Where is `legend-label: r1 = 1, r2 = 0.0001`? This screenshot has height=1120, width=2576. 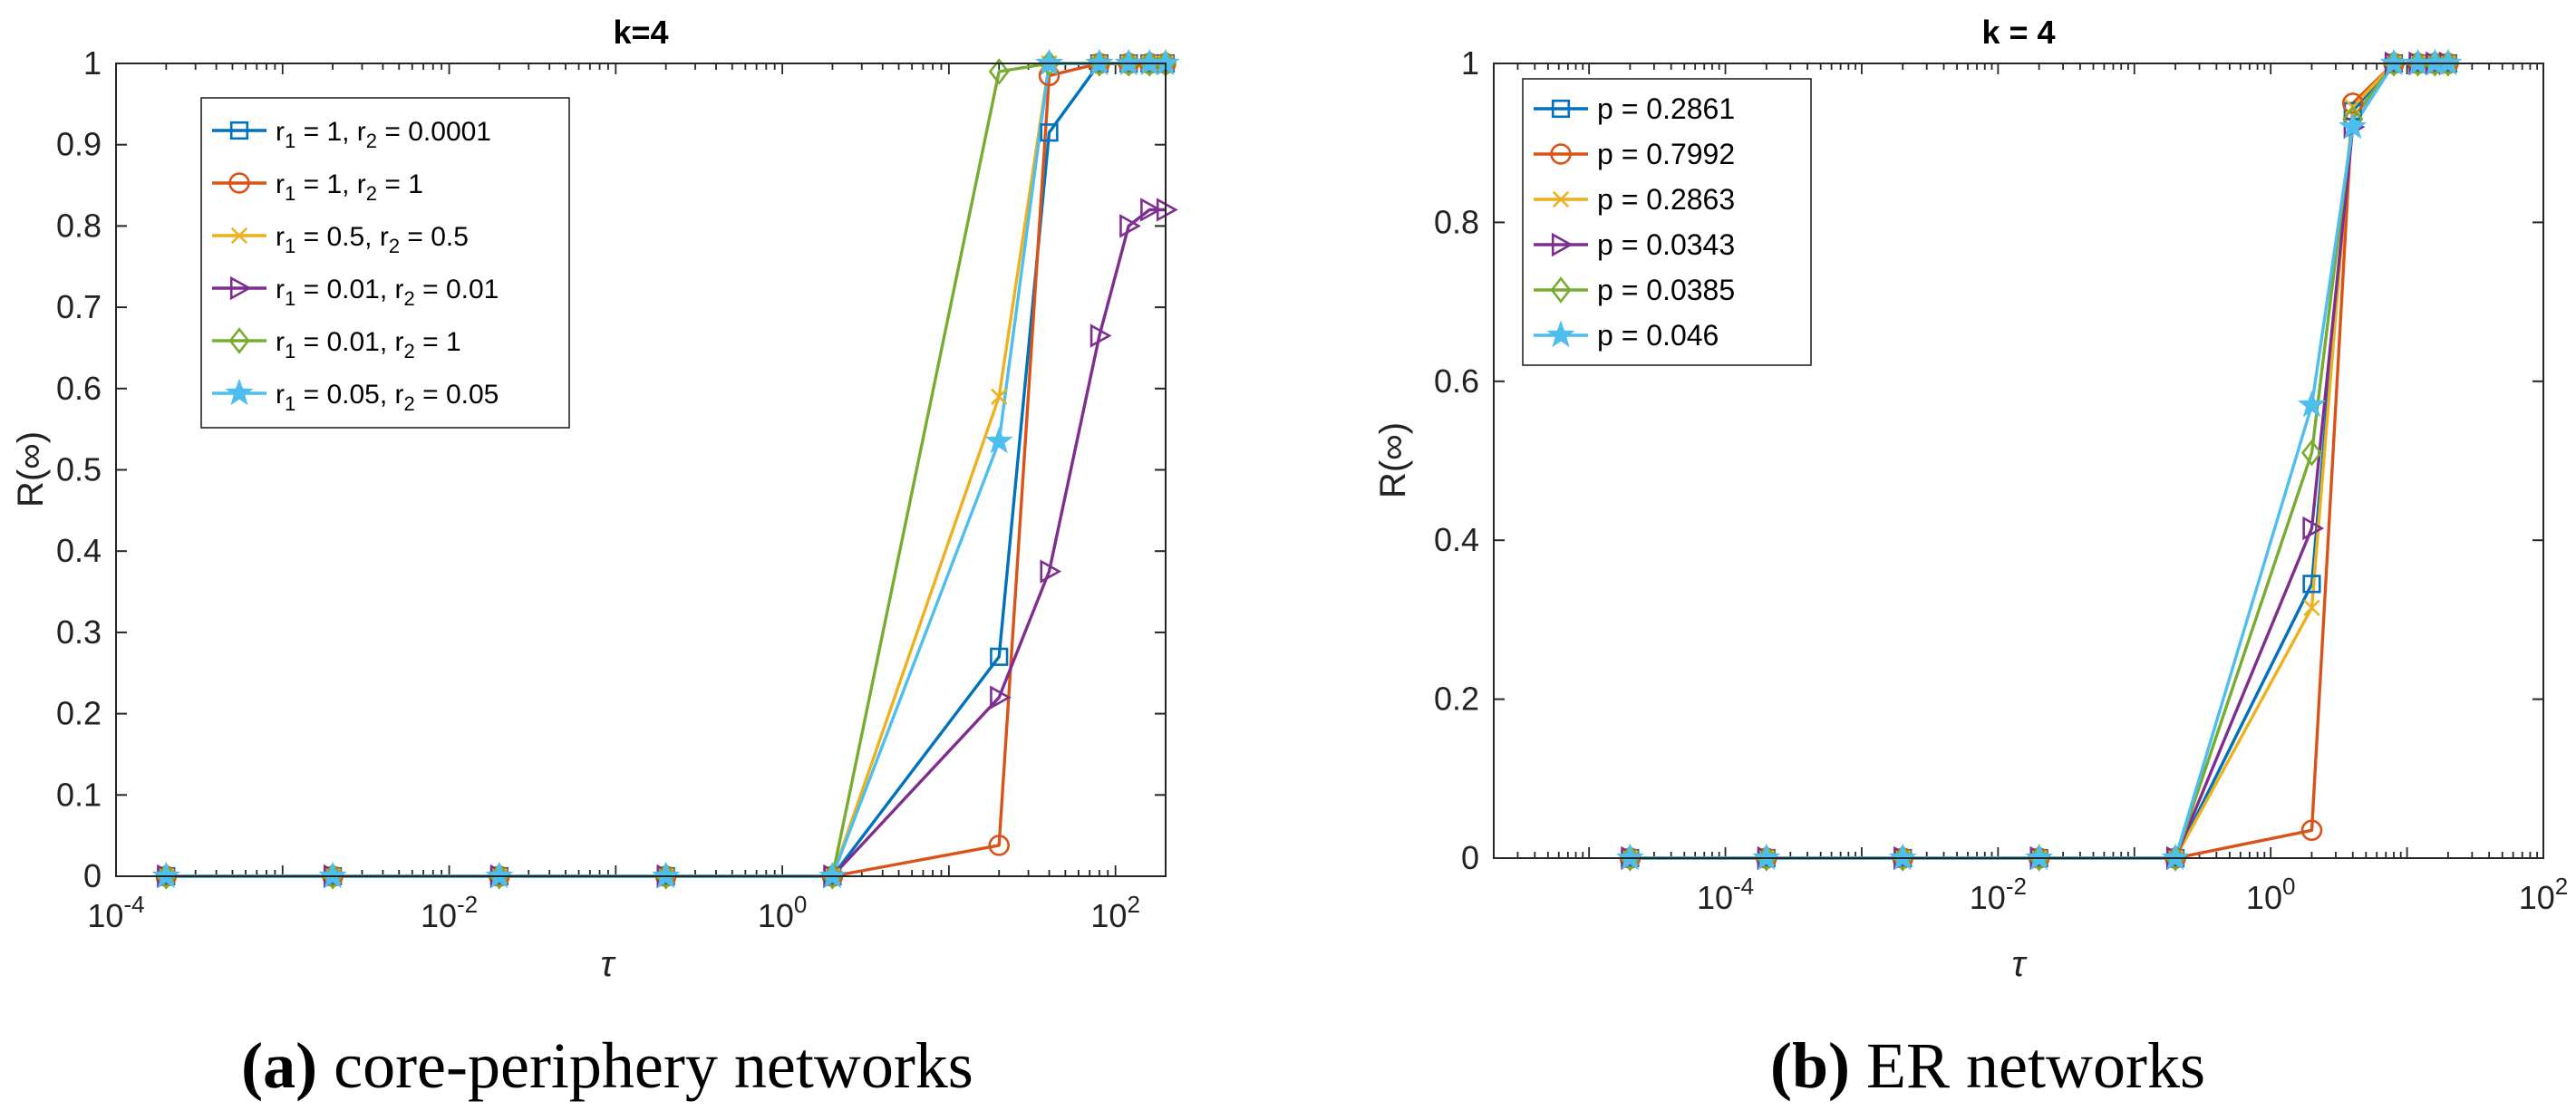
legend-label: r1 = 1, r2 = 0.0001 is located at coordinates (383, 135).